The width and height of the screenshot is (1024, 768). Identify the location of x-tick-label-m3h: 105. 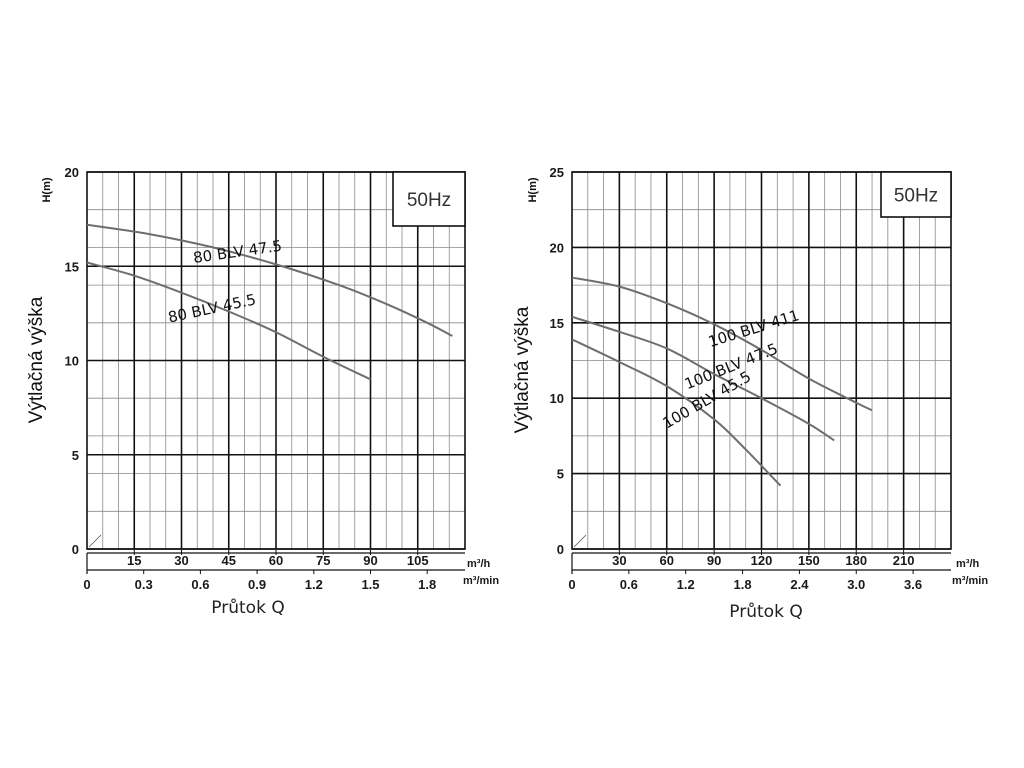
(418, 560).